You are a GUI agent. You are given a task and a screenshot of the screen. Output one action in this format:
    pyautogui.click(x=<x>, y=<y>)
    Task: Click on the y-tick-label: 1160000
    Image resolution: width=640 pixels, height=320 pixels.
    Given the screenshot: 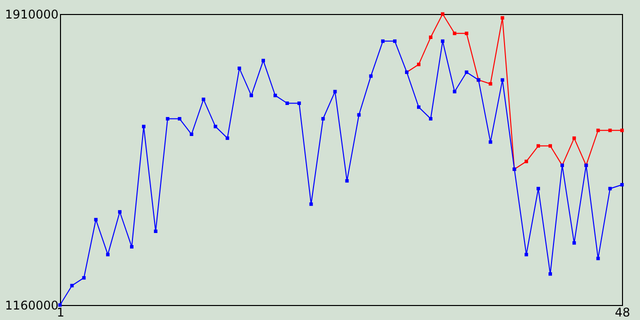 What is the action you would take?
    pyautogui.click(x=31, y=305)
    